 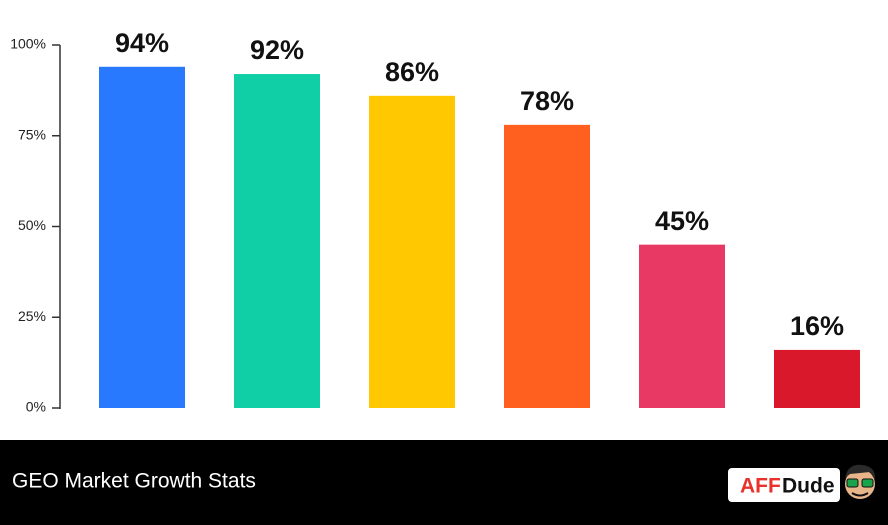 I want to click on value-label: 16%, so click(x=817, y=326).